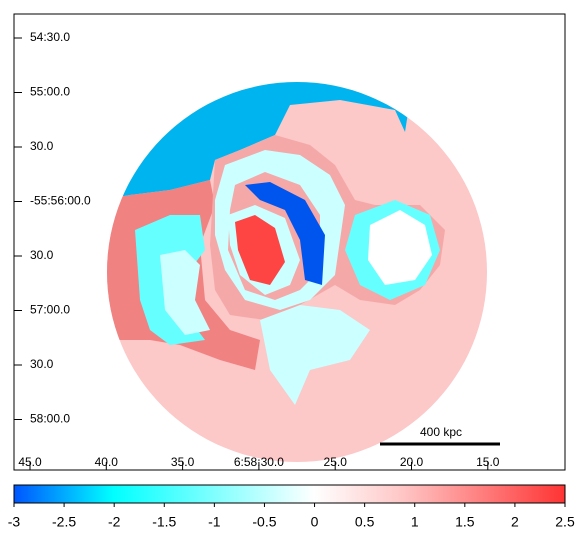 The height and width of the screenshot is (551, 581). Describe the element at coordinates (60, 201) in the screenshot. I see `y-tick-label: -55:56:00.0` at that location.